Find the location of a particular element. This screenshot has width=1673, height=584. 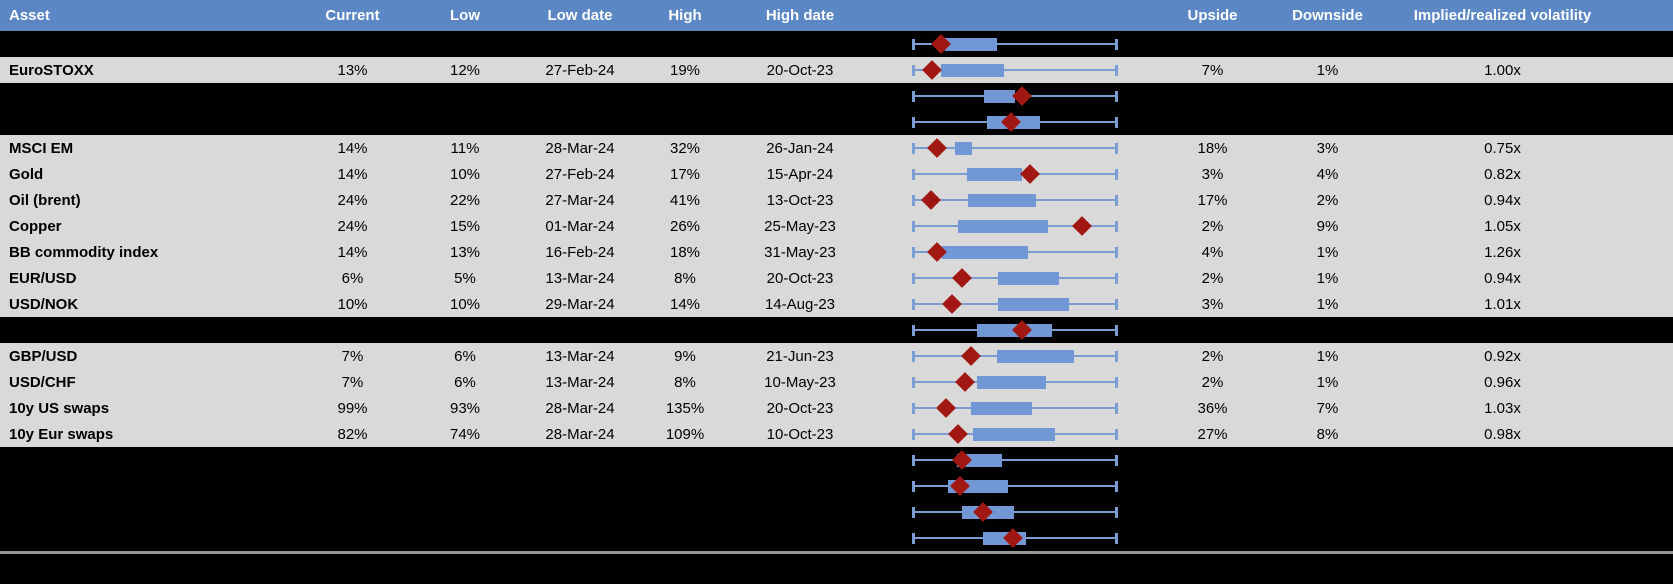

low-cell: 5% is located at coordinates (465, 278).